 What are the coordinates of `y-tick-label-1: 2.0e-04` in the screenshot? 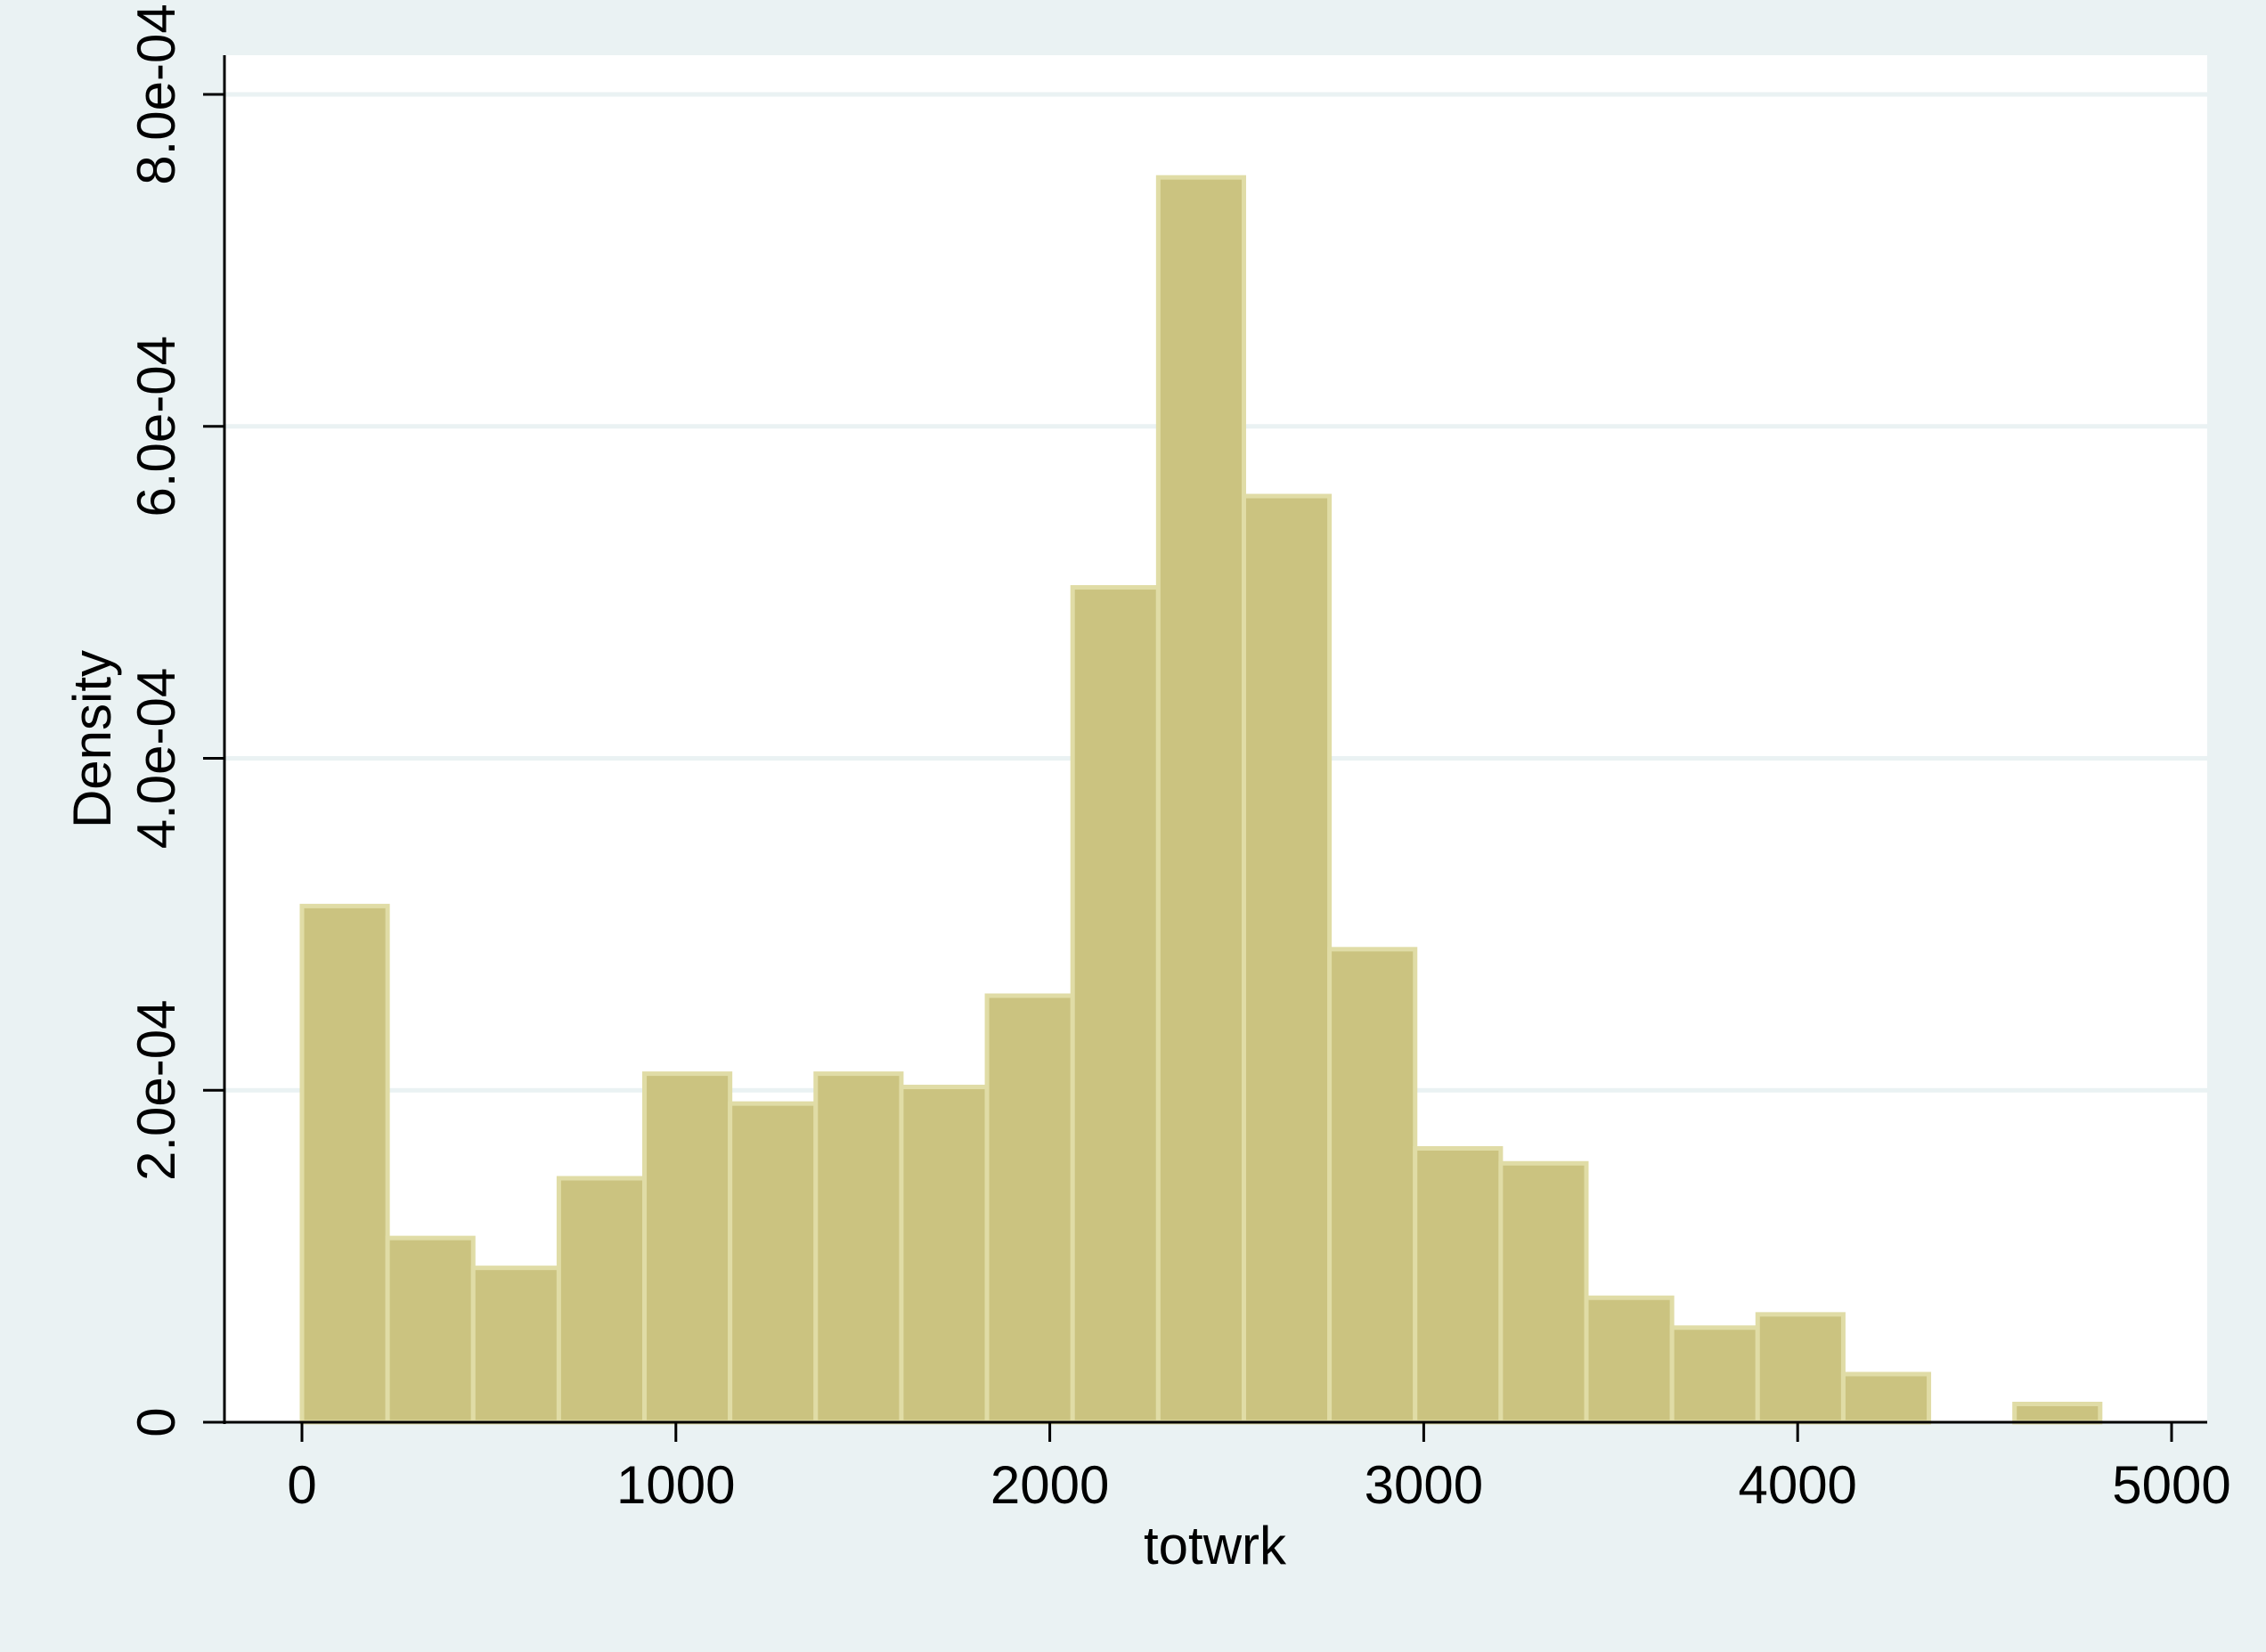 It's located at (156, 1091).